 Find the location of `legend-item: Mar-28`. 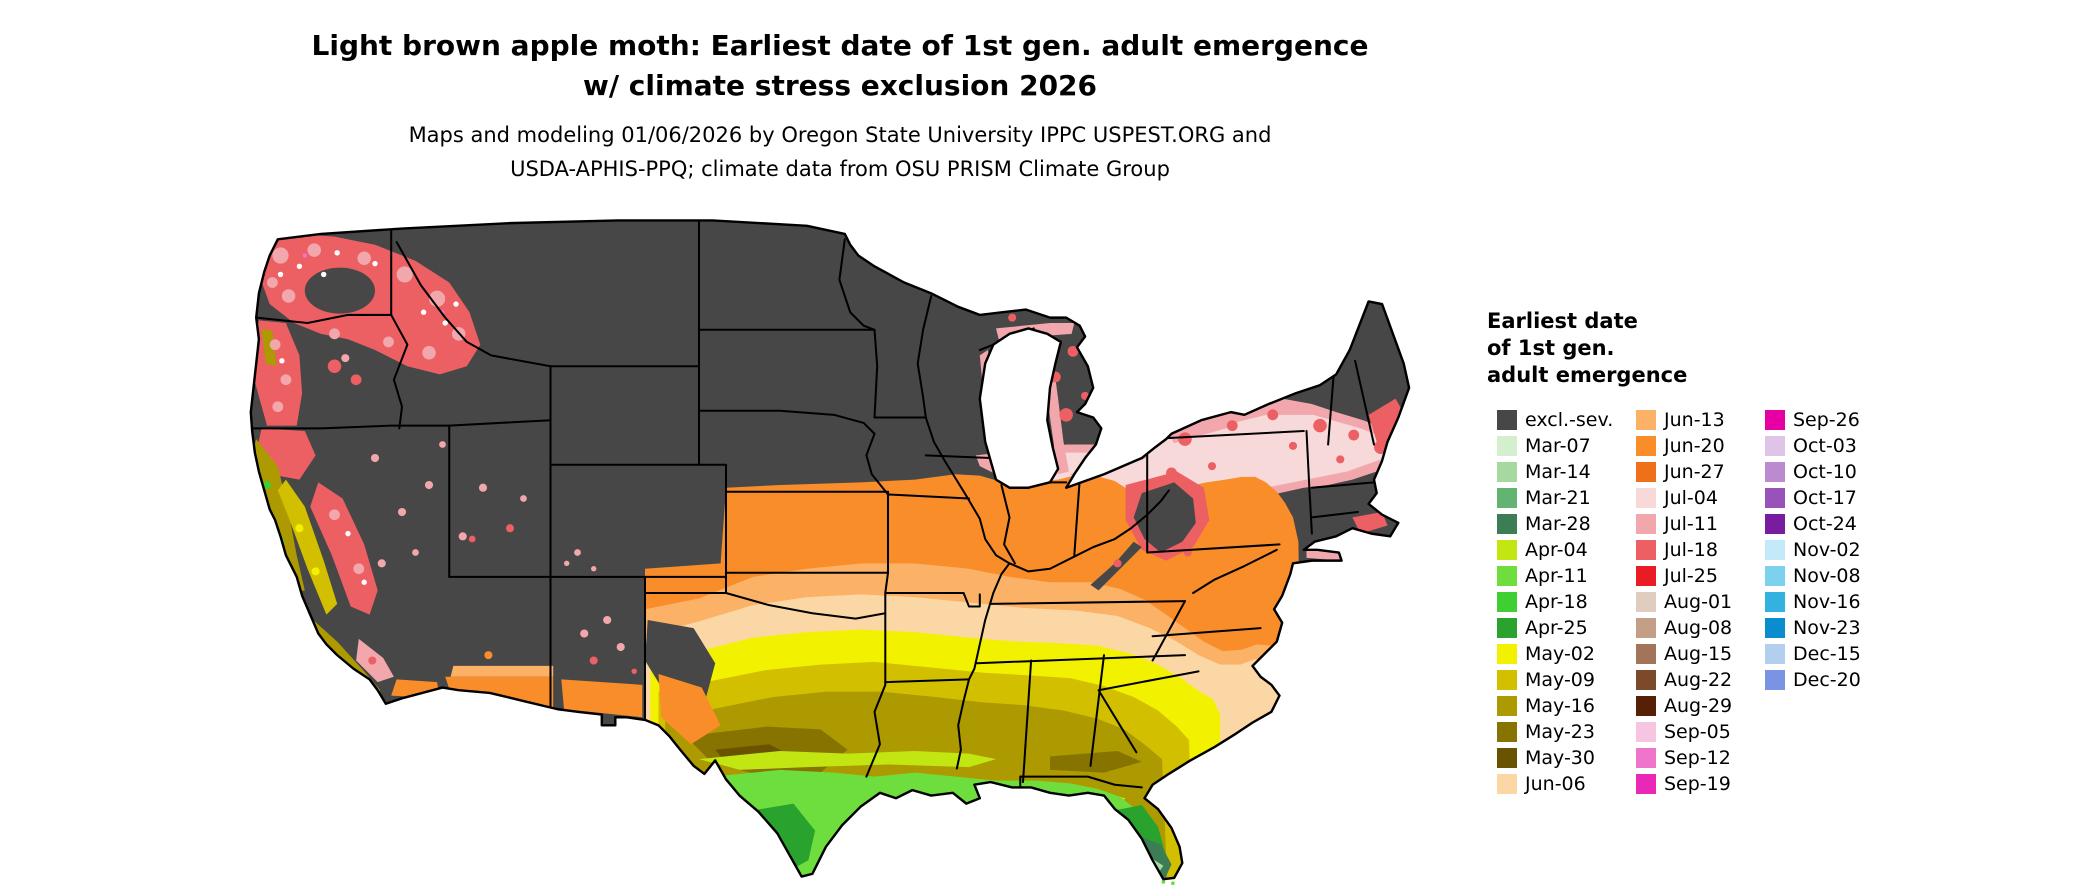

legend-item: Mar-28 is located at coordinates (1555, 524).